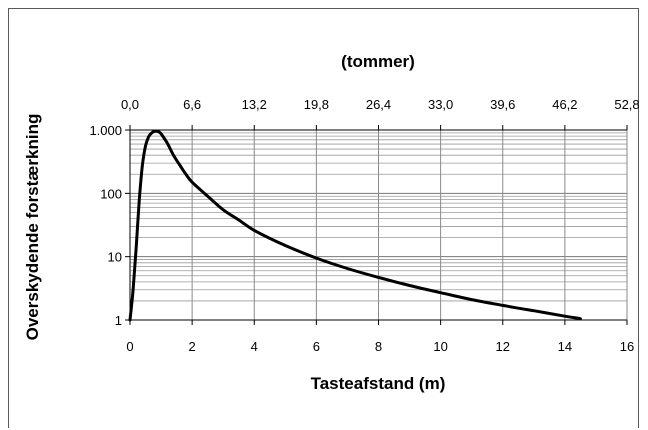 This screenshot has height=430, width=648. I want to click on x-tick-label: 0, so click(129, 346).